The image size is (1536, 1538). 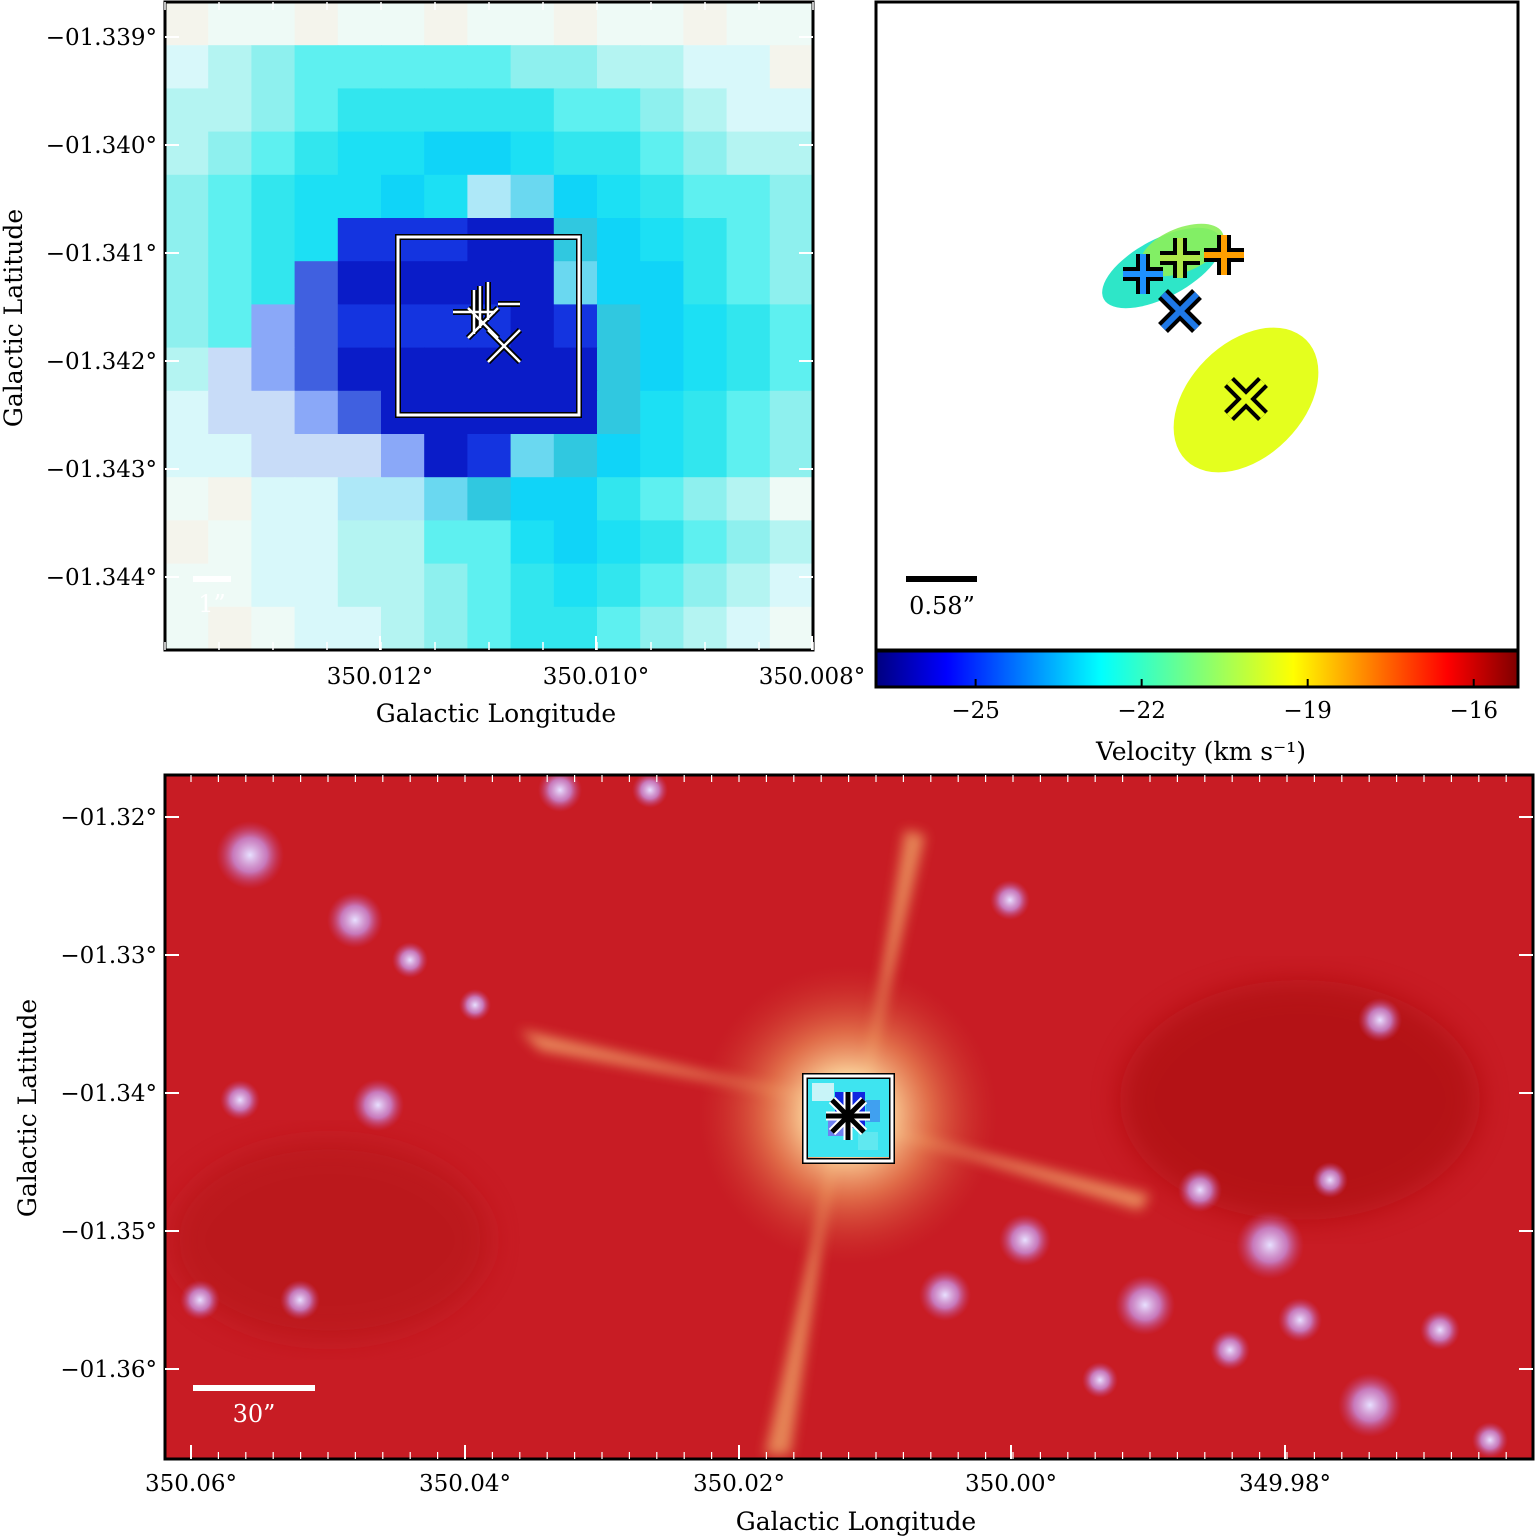 What do you see at coordinates (941, 579) in the screenshot?
I see `scalebar-top-right` at bounding box center [941, 579].